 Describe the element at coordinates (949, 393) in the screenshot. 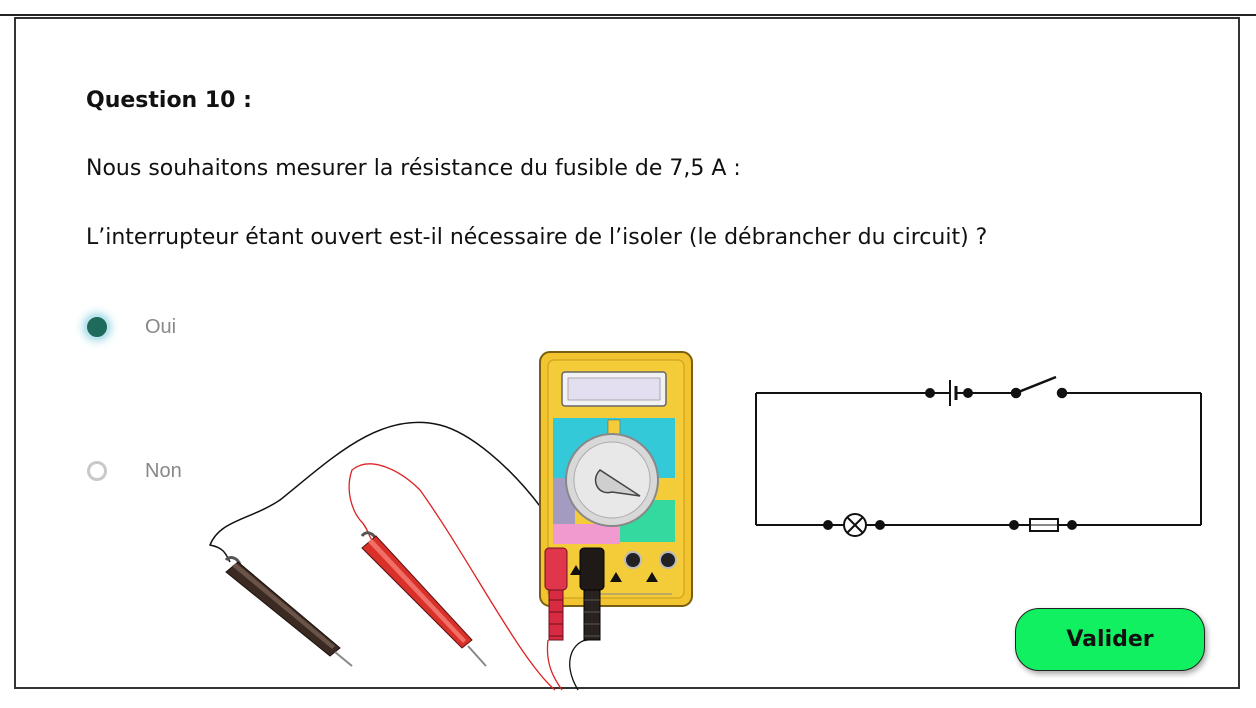

I see `battery-symbol` at that location.